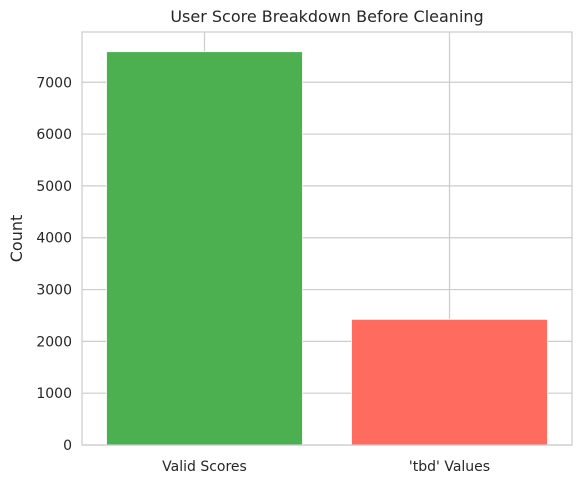 This screenshot has height=477, width=578. What do you see at coordinates (54, 135) in the screenshot?
I see `y-tick-label: 6000` at bounding box center [54, 135].